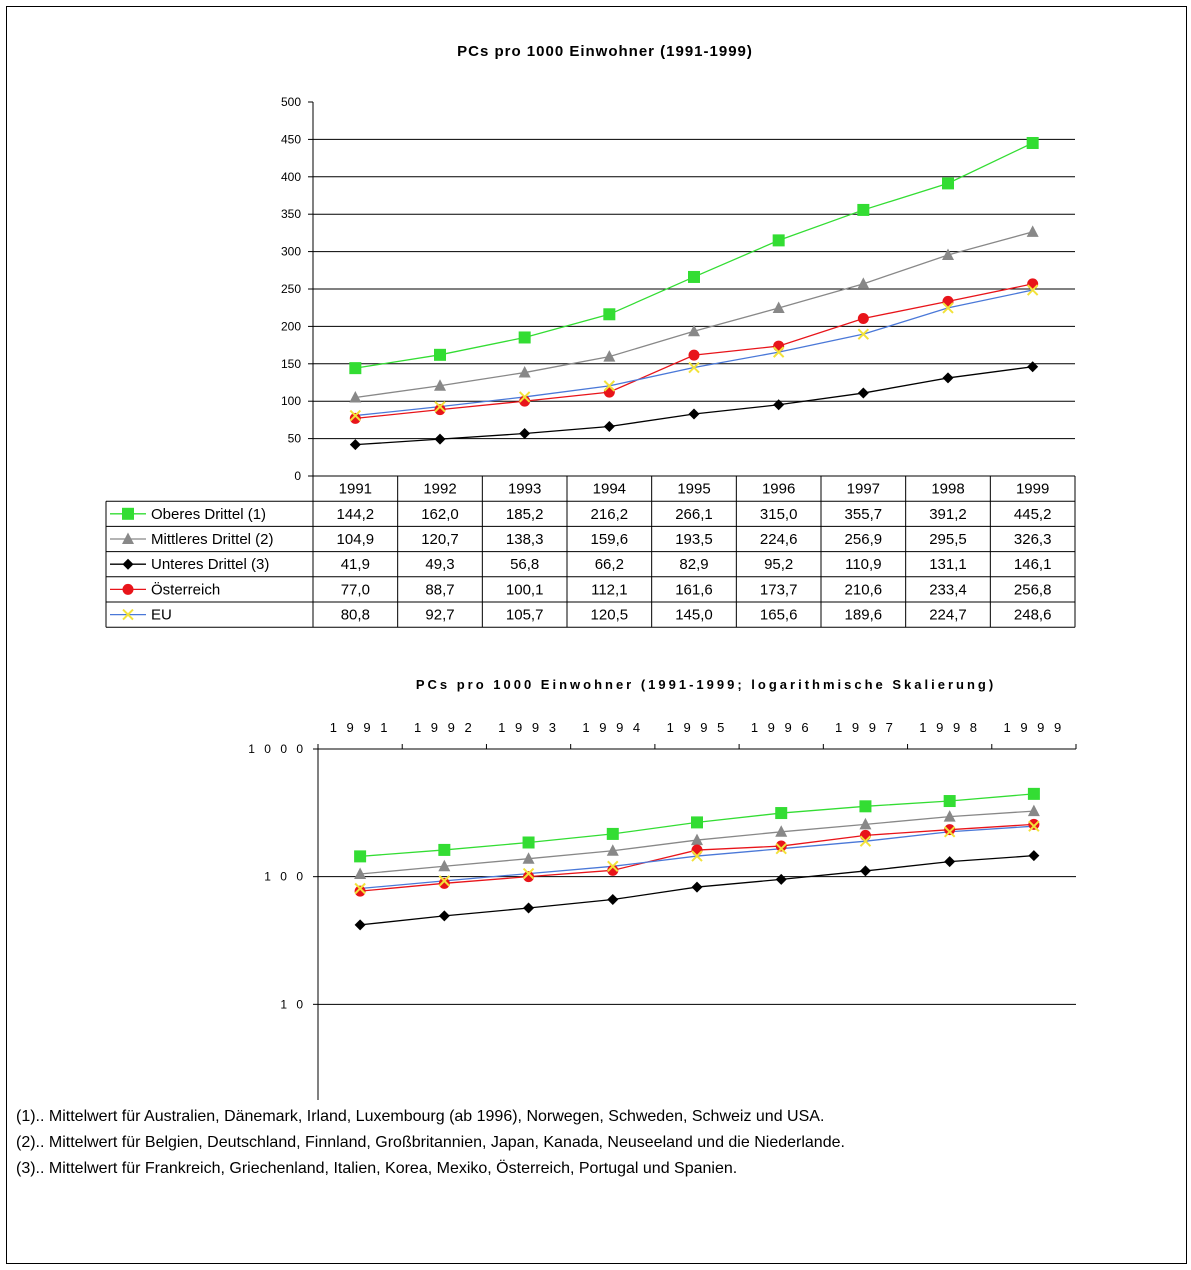 This screenshot has height=1270, width=1191. Describe the element at coordinates (948, 564) in the screenshot. I see `data-label: 131,1` at that location.